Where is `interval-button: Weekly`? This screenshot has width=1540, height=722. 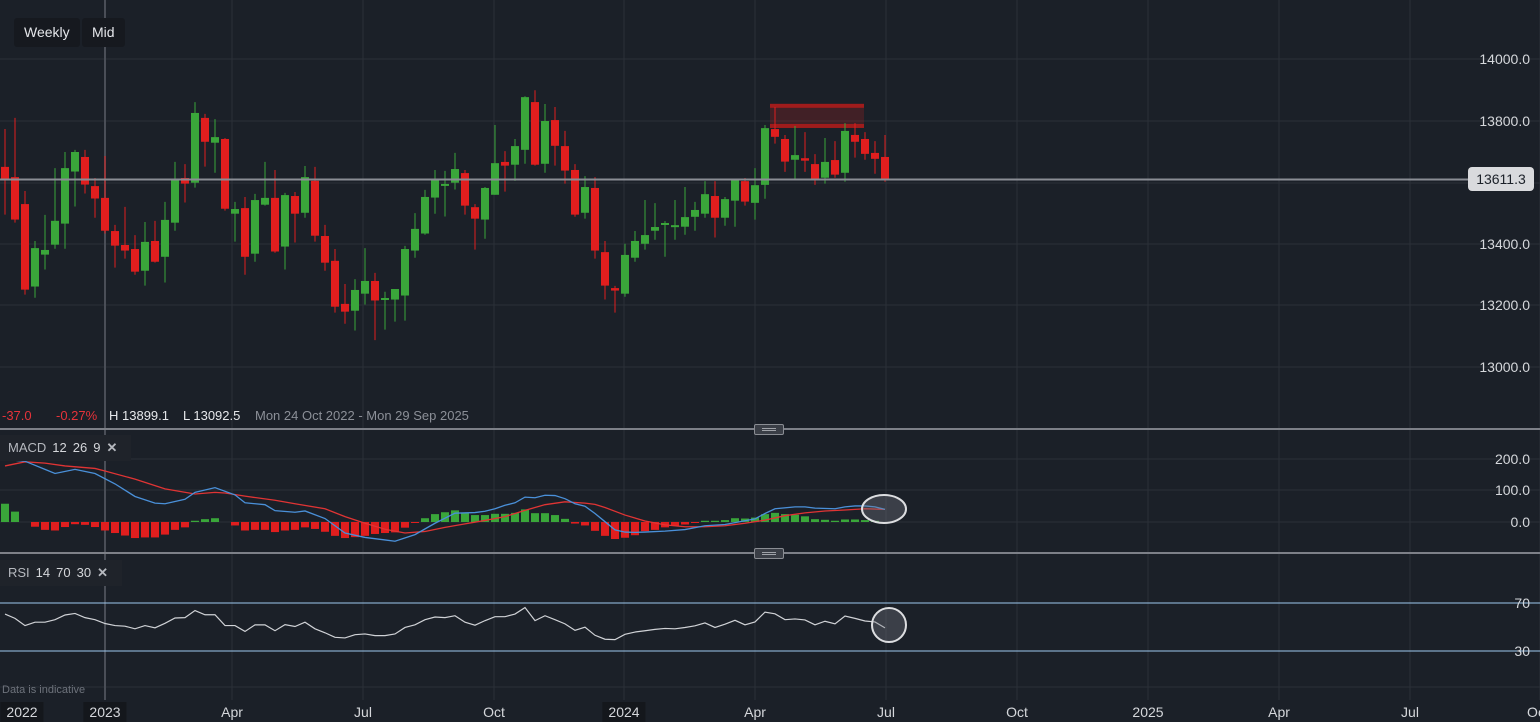
interval-button: Weekly is located at coordinates (47, 32).